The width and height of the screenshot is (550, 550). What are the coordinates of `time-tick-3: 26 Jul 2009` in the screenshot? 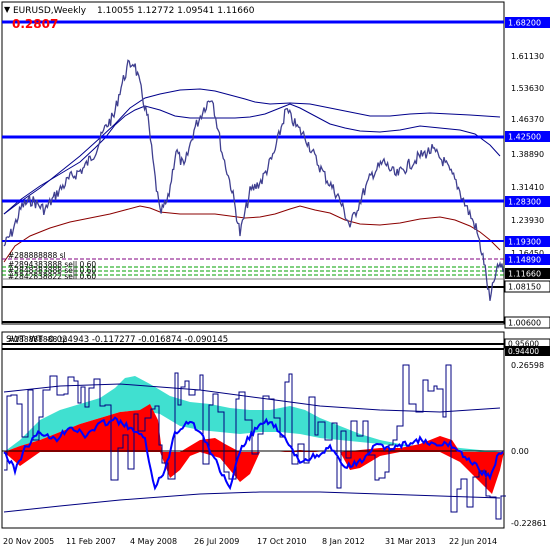 It's located at (216, 541).